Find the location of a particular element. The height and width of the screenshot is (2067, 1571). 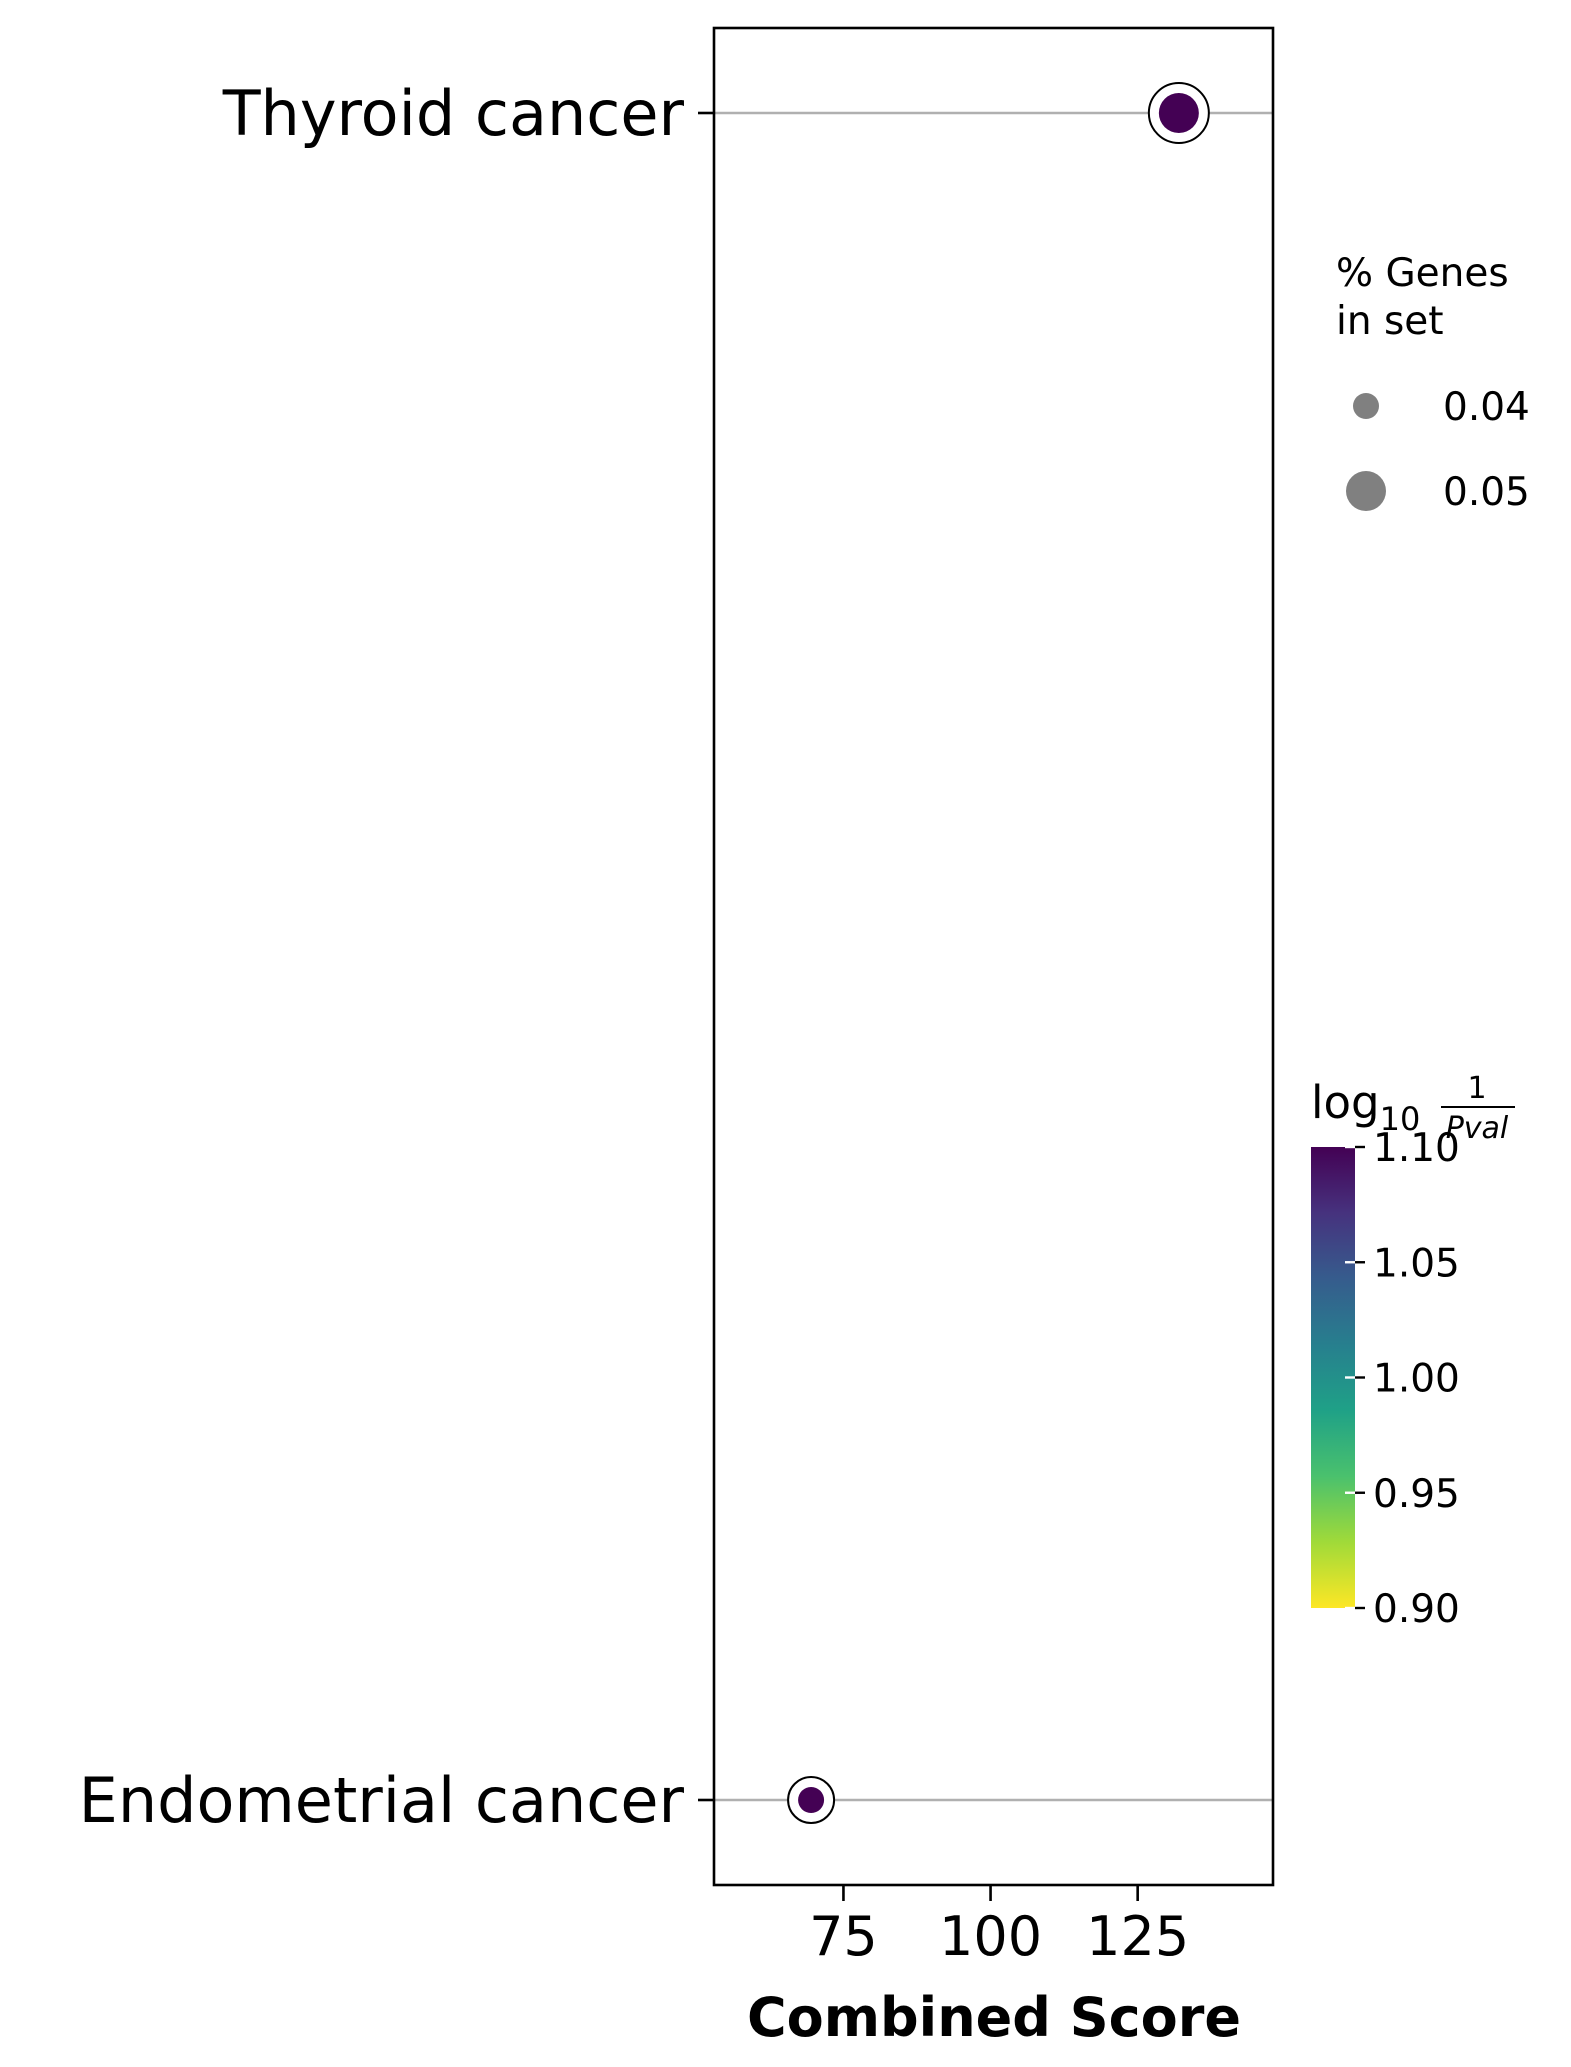

colorbar-title-frac-denominator: Pval is located at coordinates (1477, 1128).